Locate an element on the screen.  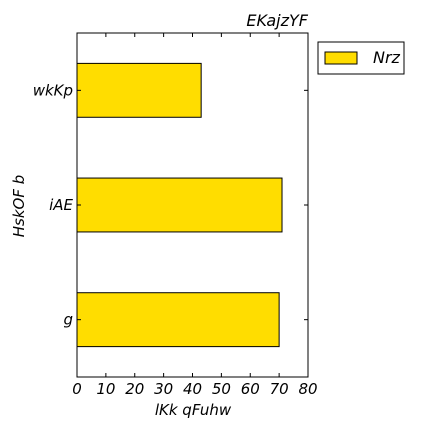
x-tick-label-30: 30 is located at coordinates (163, 389).